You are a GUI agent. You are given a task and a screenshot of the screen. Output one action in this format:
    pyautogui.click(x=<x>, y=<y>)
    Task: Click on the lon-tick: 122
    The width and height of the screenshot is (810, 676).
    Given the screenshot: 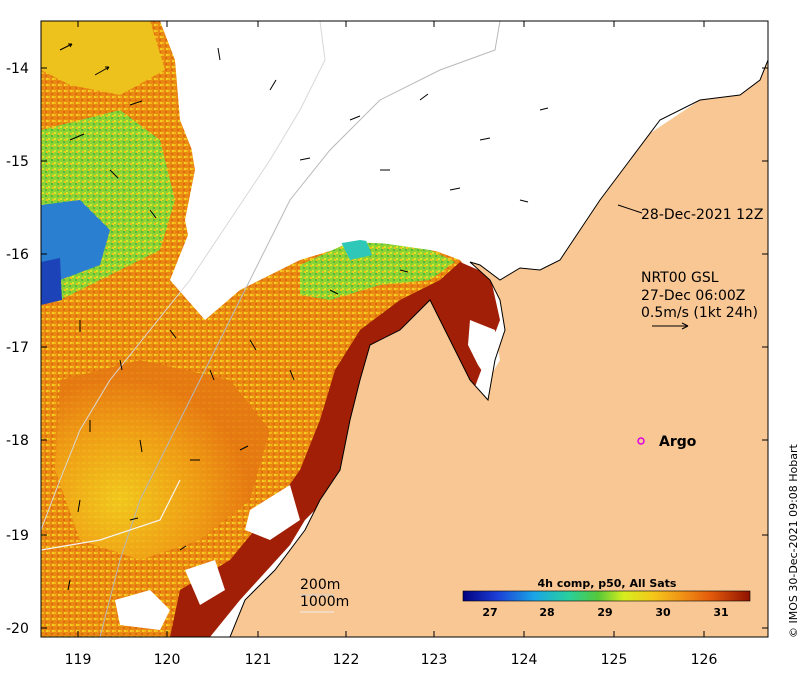 What is the action you would take?
    pyautogui.click(x=346, y=344)
    